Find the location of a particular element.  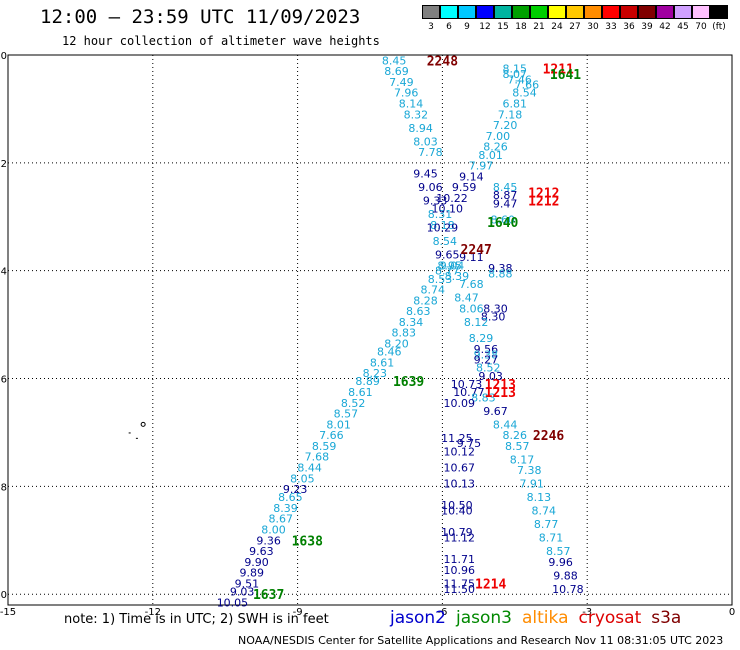

swh-value-label: 8.32 is located at coordinates (416, 114).